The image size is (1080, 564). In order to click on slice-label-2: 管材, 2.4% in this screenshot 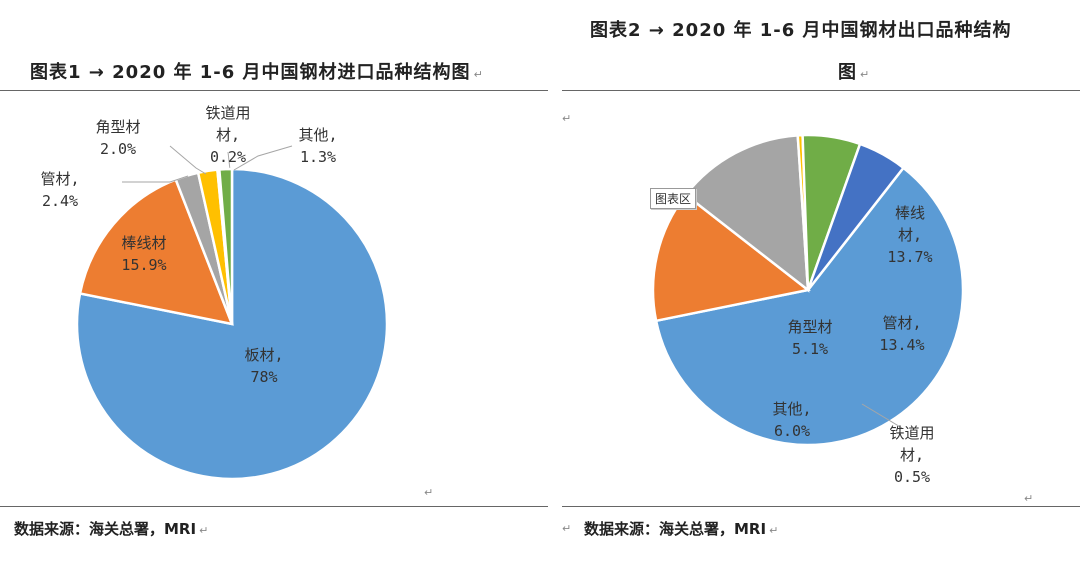, I will do `click(59, 190)`.